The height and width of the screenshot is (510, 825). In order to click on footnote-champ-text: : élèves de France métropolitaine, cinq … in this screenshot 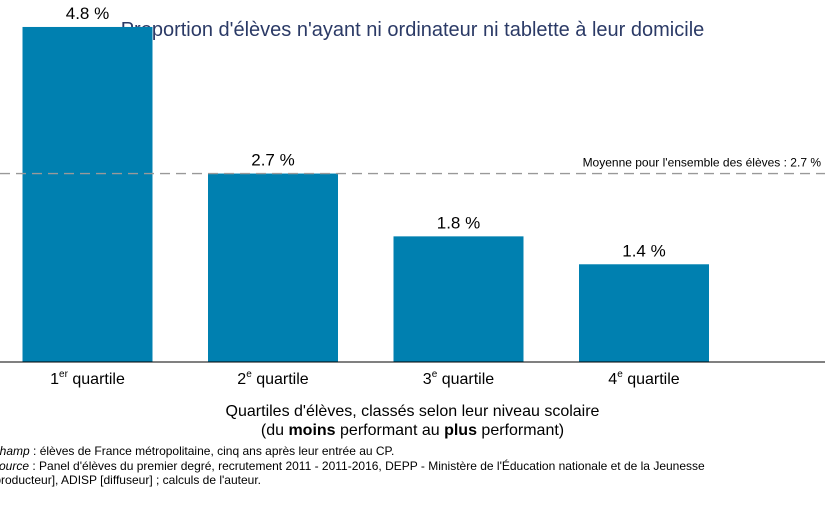, I will do `click(212, 451)`.